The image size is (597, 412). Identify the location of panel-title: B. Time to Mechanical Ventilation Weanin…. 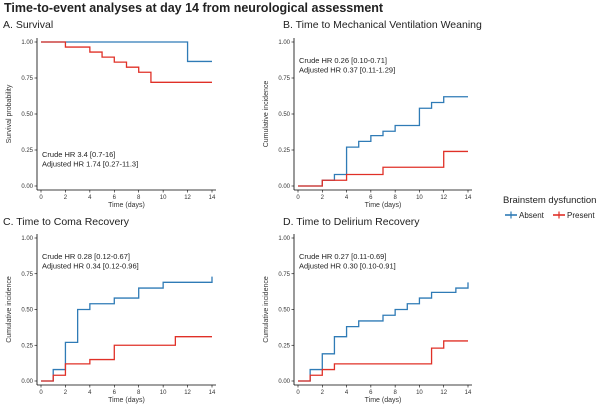
(382, 25).